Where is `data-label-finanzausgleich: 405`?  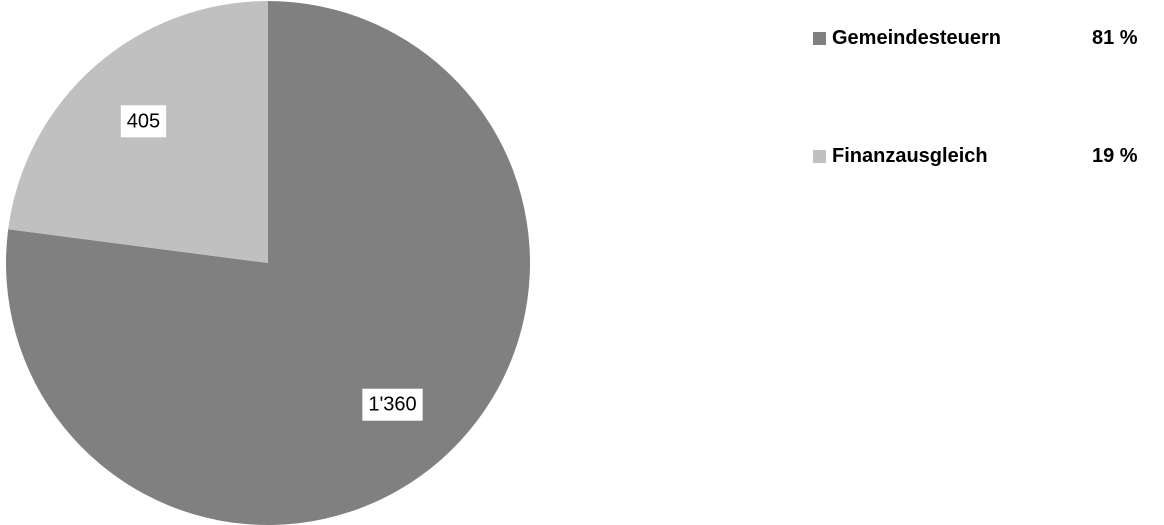 data-label-finanzausgleich: 405 is located at coordinates (143, 121).